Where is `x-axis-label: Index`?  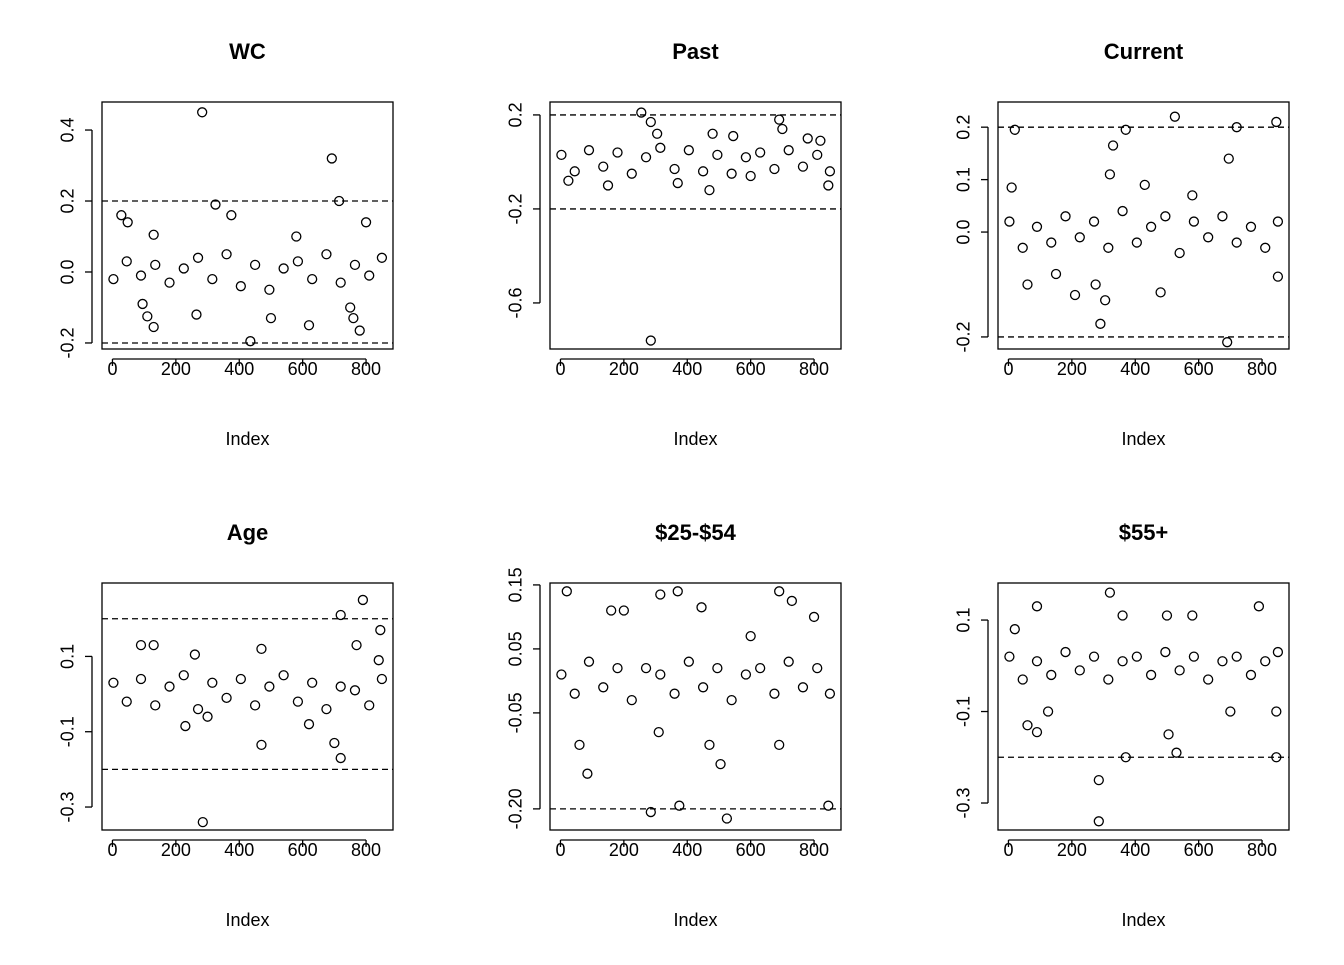
x-axis-label: Index is located at coordinates (1143, 920).